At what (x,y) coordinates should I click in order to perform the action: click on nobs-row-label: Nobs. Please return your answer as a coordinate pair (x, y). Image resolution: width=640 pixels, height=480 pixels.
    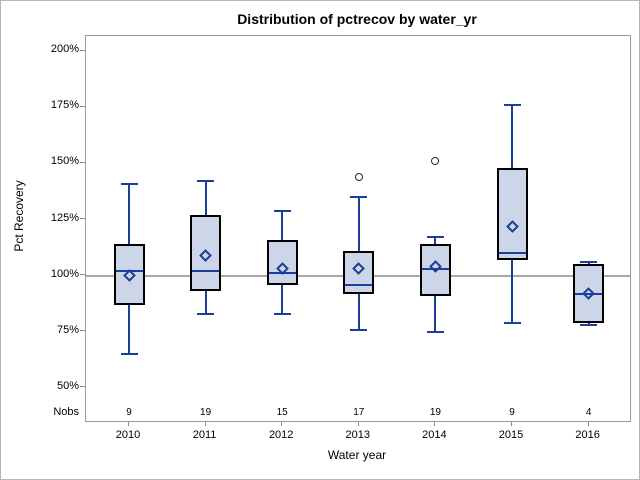
    Looking at the image, I should click on (66, 412).